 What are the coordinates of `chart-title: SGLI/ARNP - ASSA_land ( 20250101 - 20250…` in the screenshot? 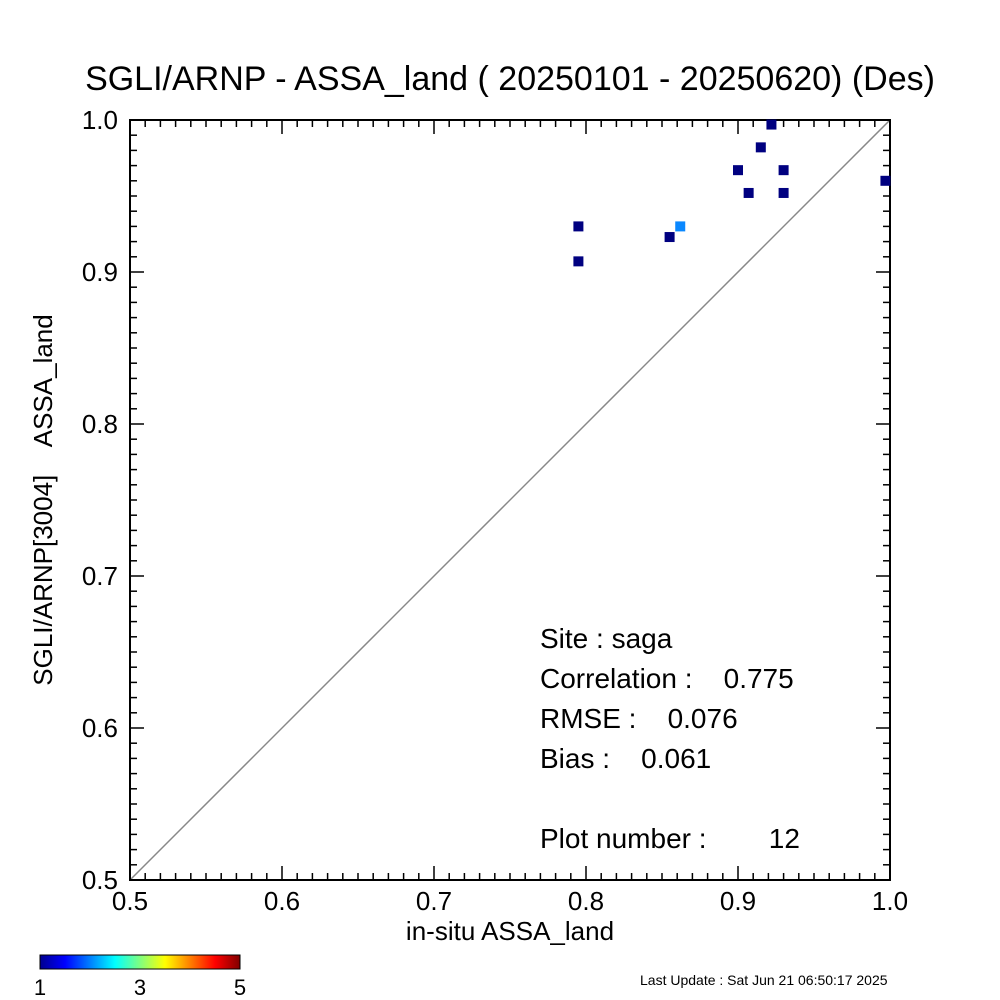 It's located at (510, 79).